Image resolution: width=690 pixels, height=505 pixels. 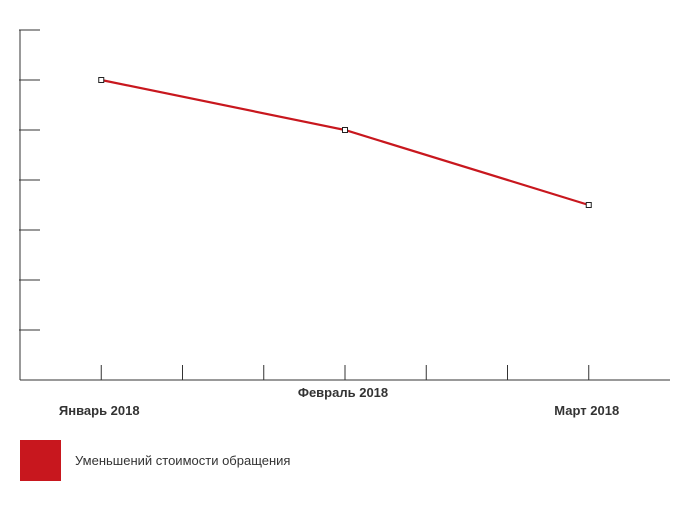 What do you see at coordinates (339, 401) in the screenshot?
I see `x-axis-labels: Январь 2018 Февраль 2018 Март 2018` at bounding box center [339, 401].